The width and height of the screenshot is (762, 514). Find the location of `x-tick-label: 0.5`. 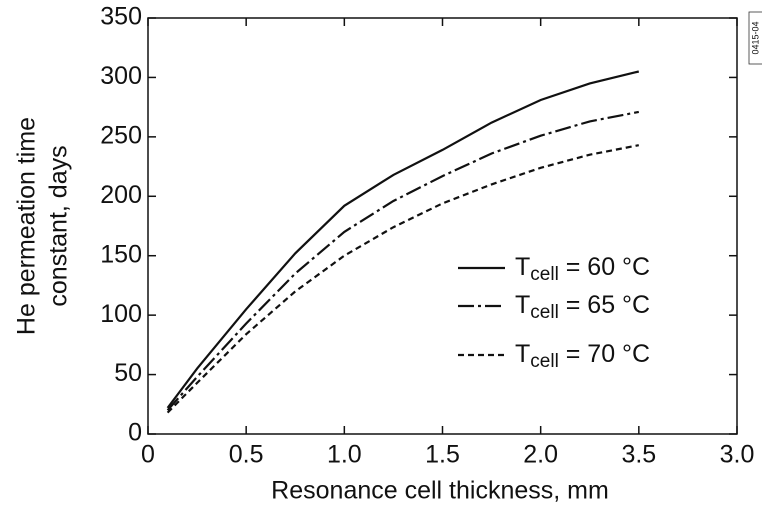

x-tick-label: 0.5 is located at coordinates (246, 455).